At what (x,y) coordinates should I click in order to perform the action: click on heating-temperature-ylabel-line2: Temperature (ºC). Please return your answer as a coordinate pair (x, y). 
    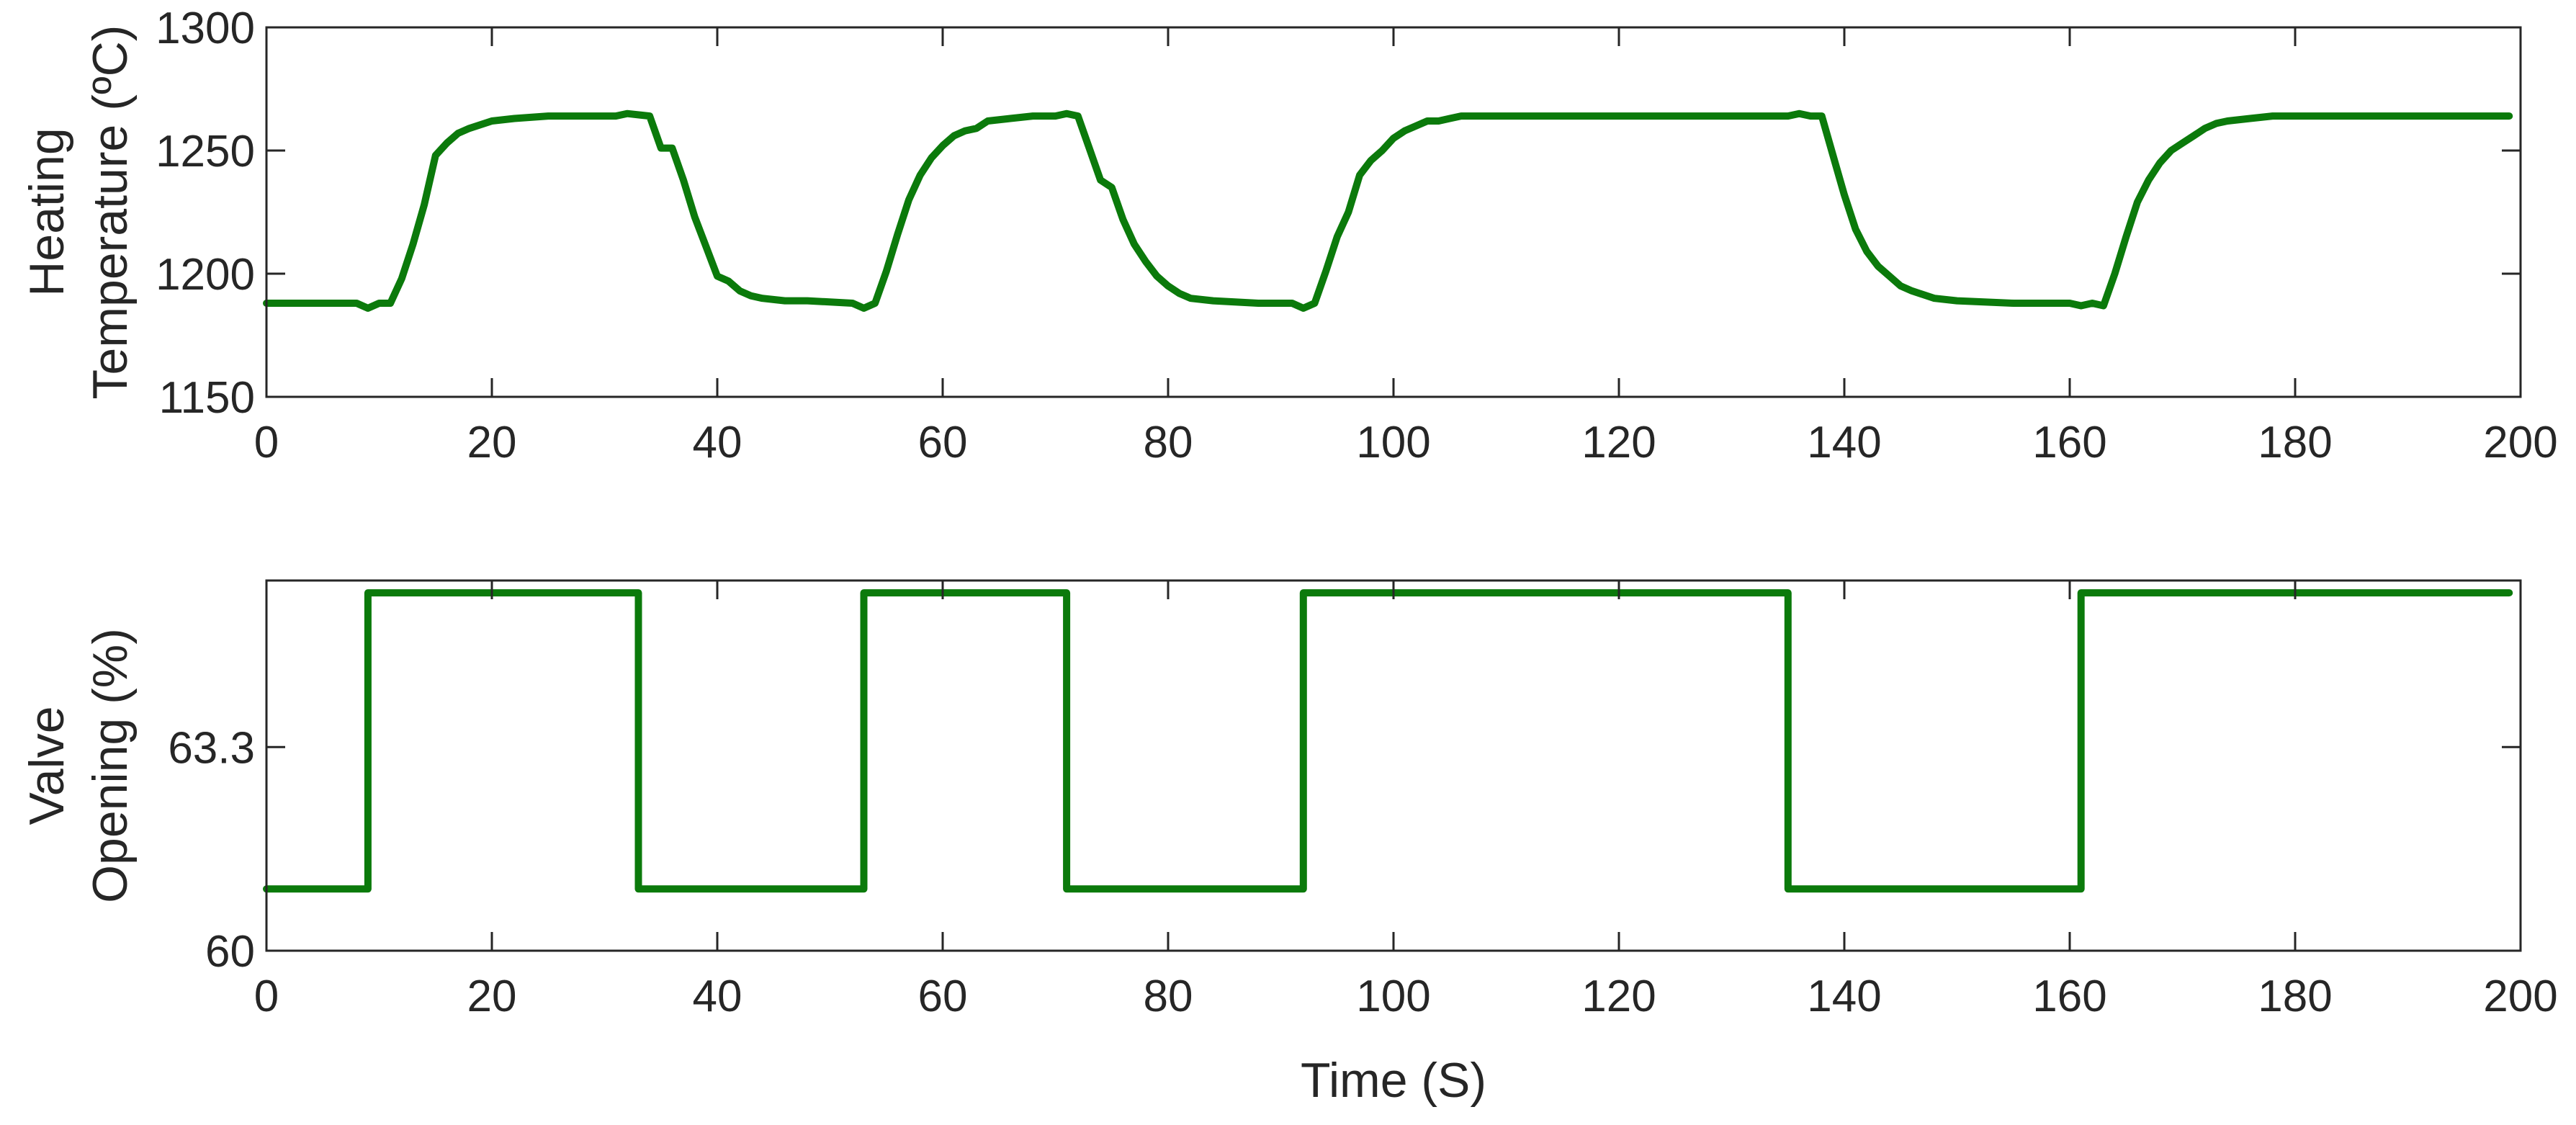
    Looking at the image, I should click on (110, 212).